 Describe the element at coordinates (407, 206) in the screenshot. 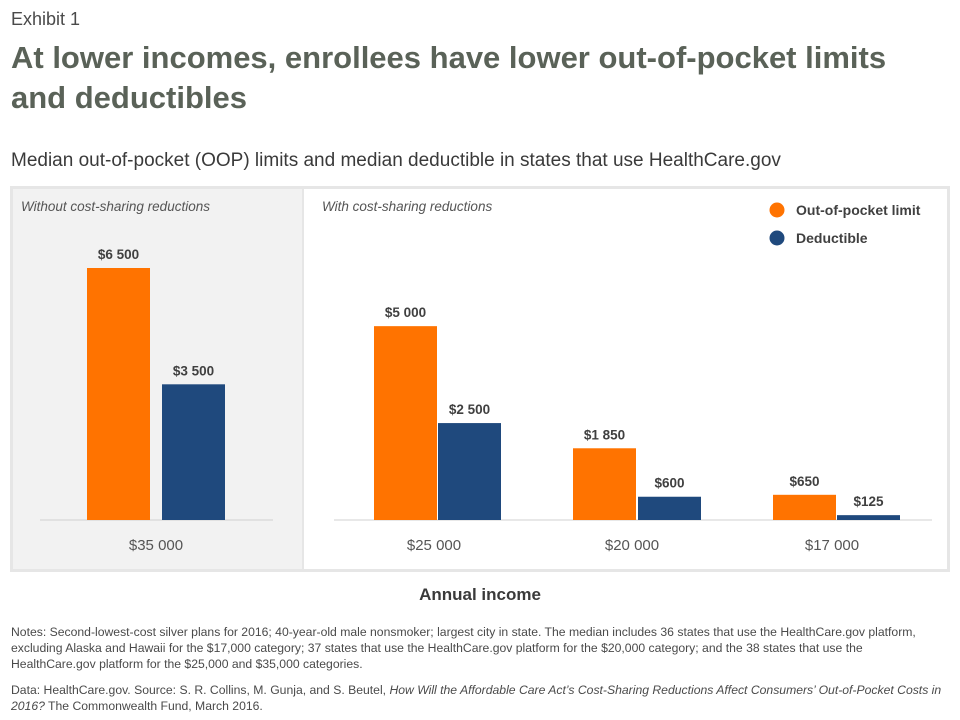

I see `panel-label-2: With cost-sharing reductions` at that location.